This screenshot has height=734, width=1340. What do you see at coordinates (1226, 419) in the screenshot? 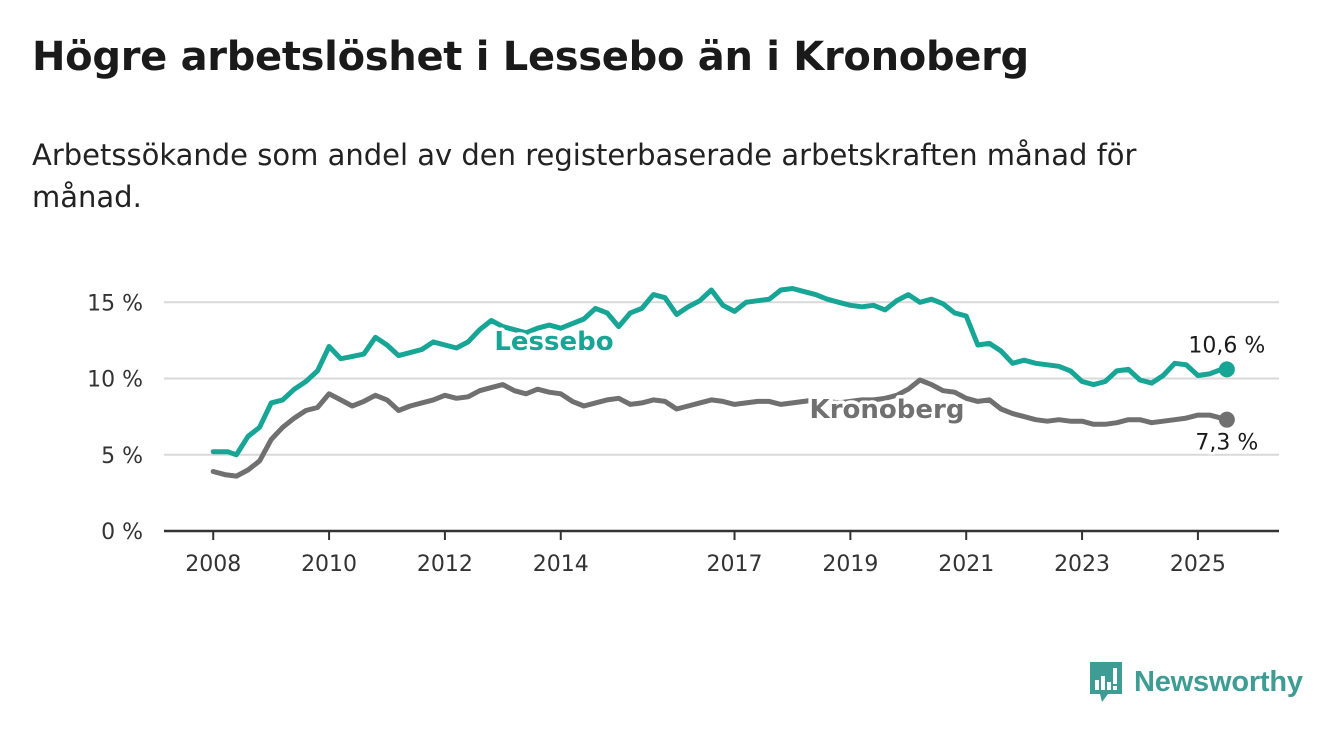
I see `end-point-kronoberg` at bounding box center [1226, 419].